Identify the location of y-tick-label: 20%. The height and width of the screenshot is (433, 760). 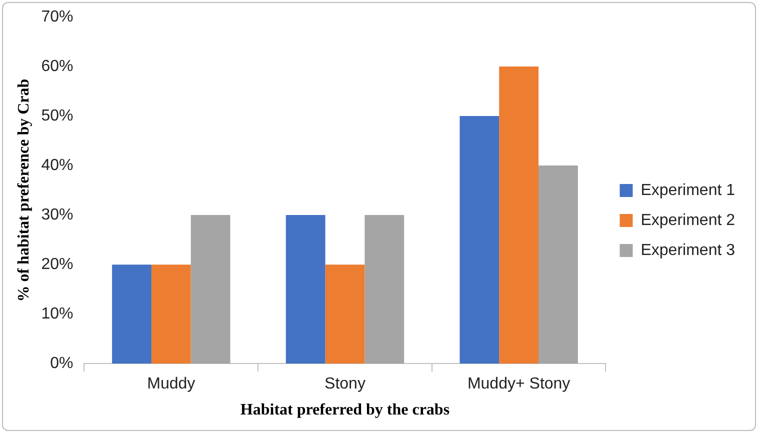
(57, 264).